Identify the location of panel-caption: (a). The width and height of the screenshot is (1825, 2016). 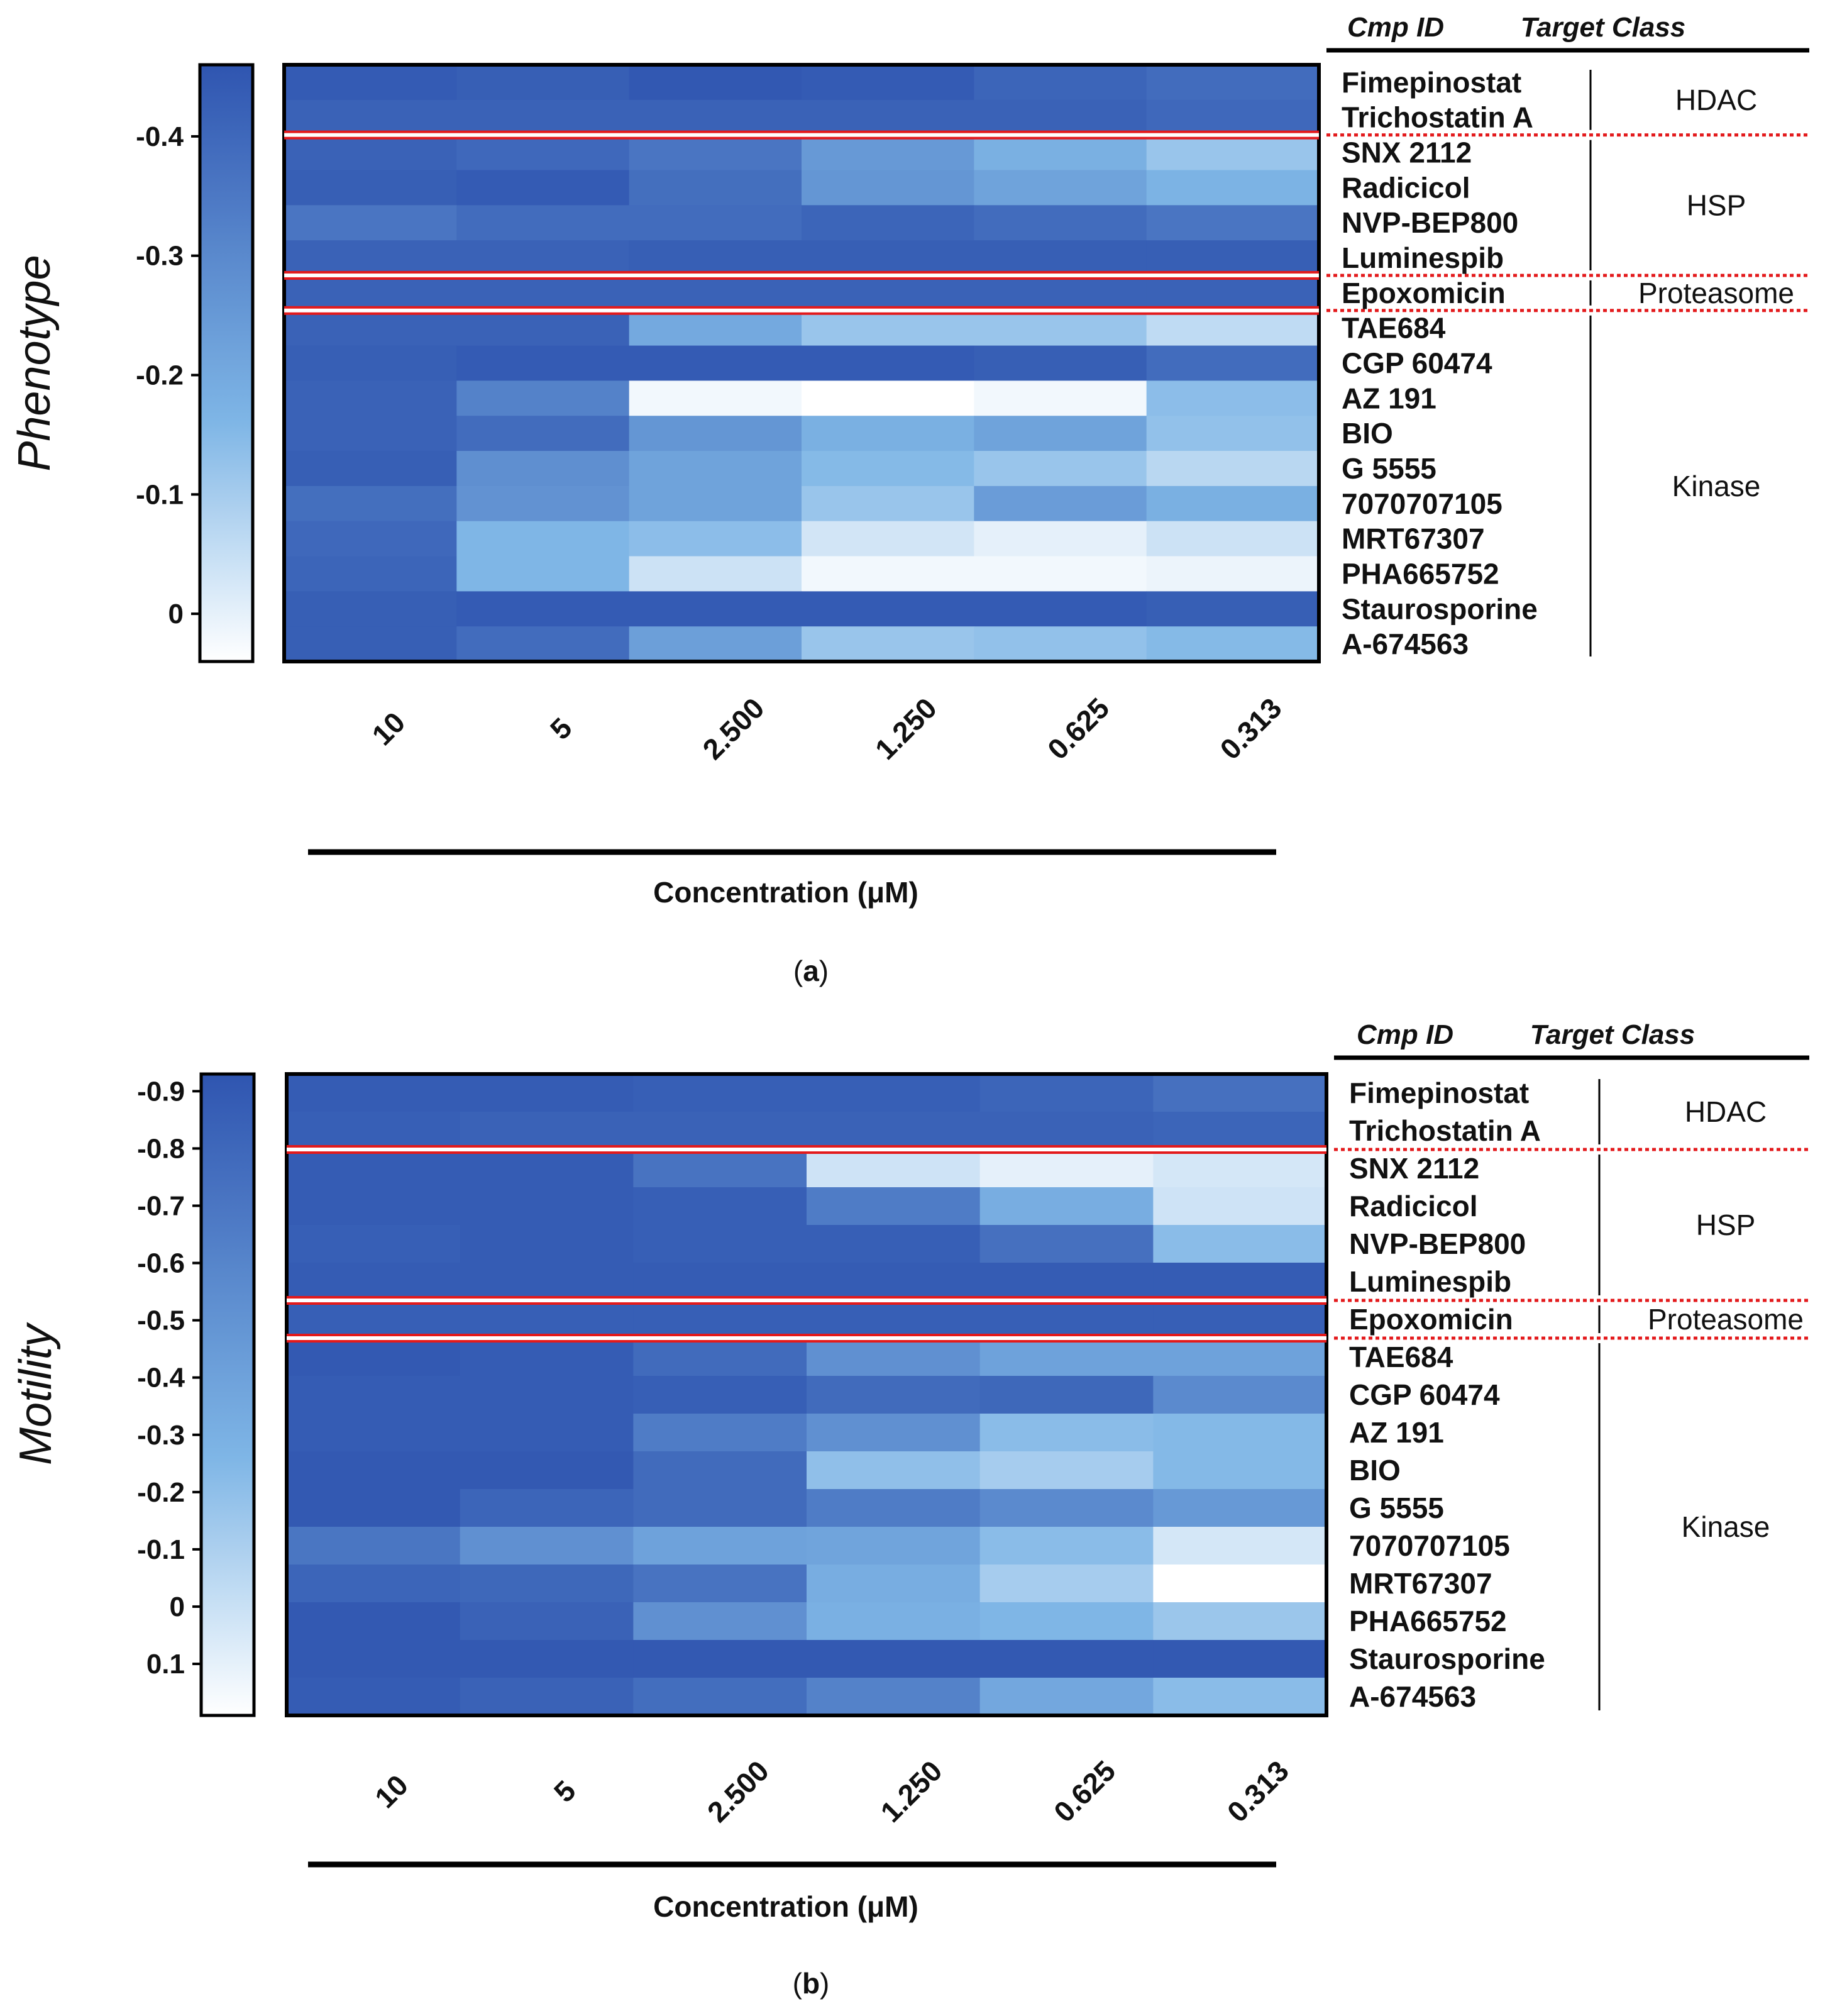
(811, 971).